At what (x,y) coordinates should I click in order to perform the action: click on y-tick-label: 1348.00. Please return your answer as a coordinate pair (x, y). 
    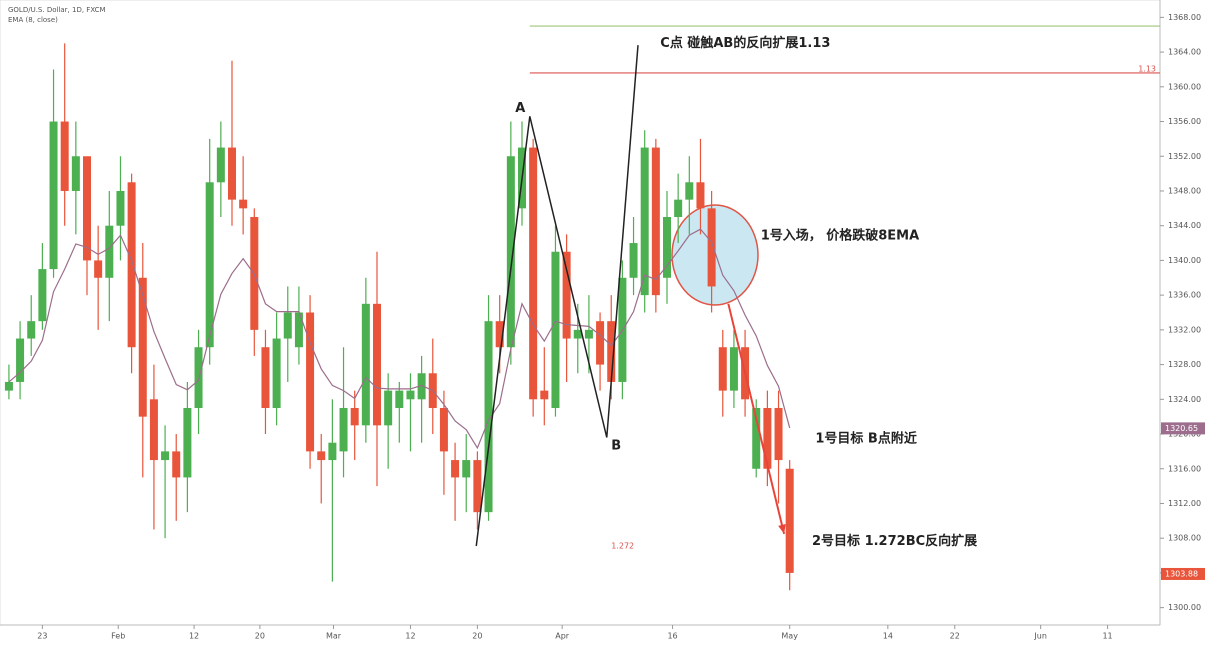
    Looking at the image, I should click on (1184, 190).